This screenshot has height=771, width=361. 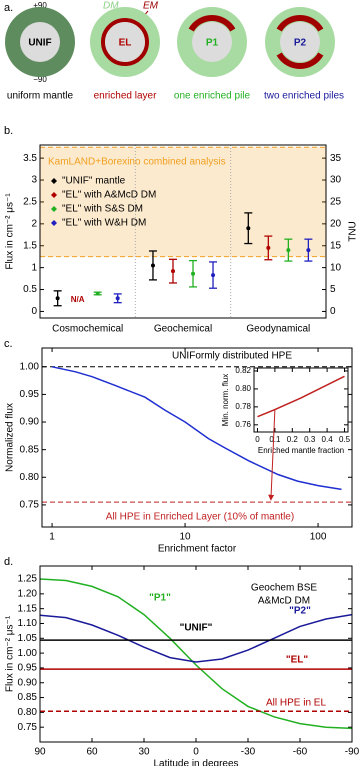 I want to click on y-tick-label: 1.20, so click(x=28, y=593).